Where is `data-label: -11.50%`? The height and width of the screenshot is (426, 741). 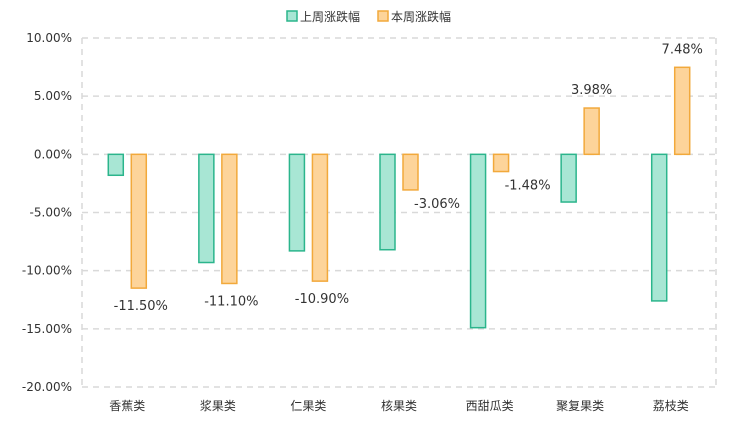
data-label: -11.50% is located at coordinates (141, 306).